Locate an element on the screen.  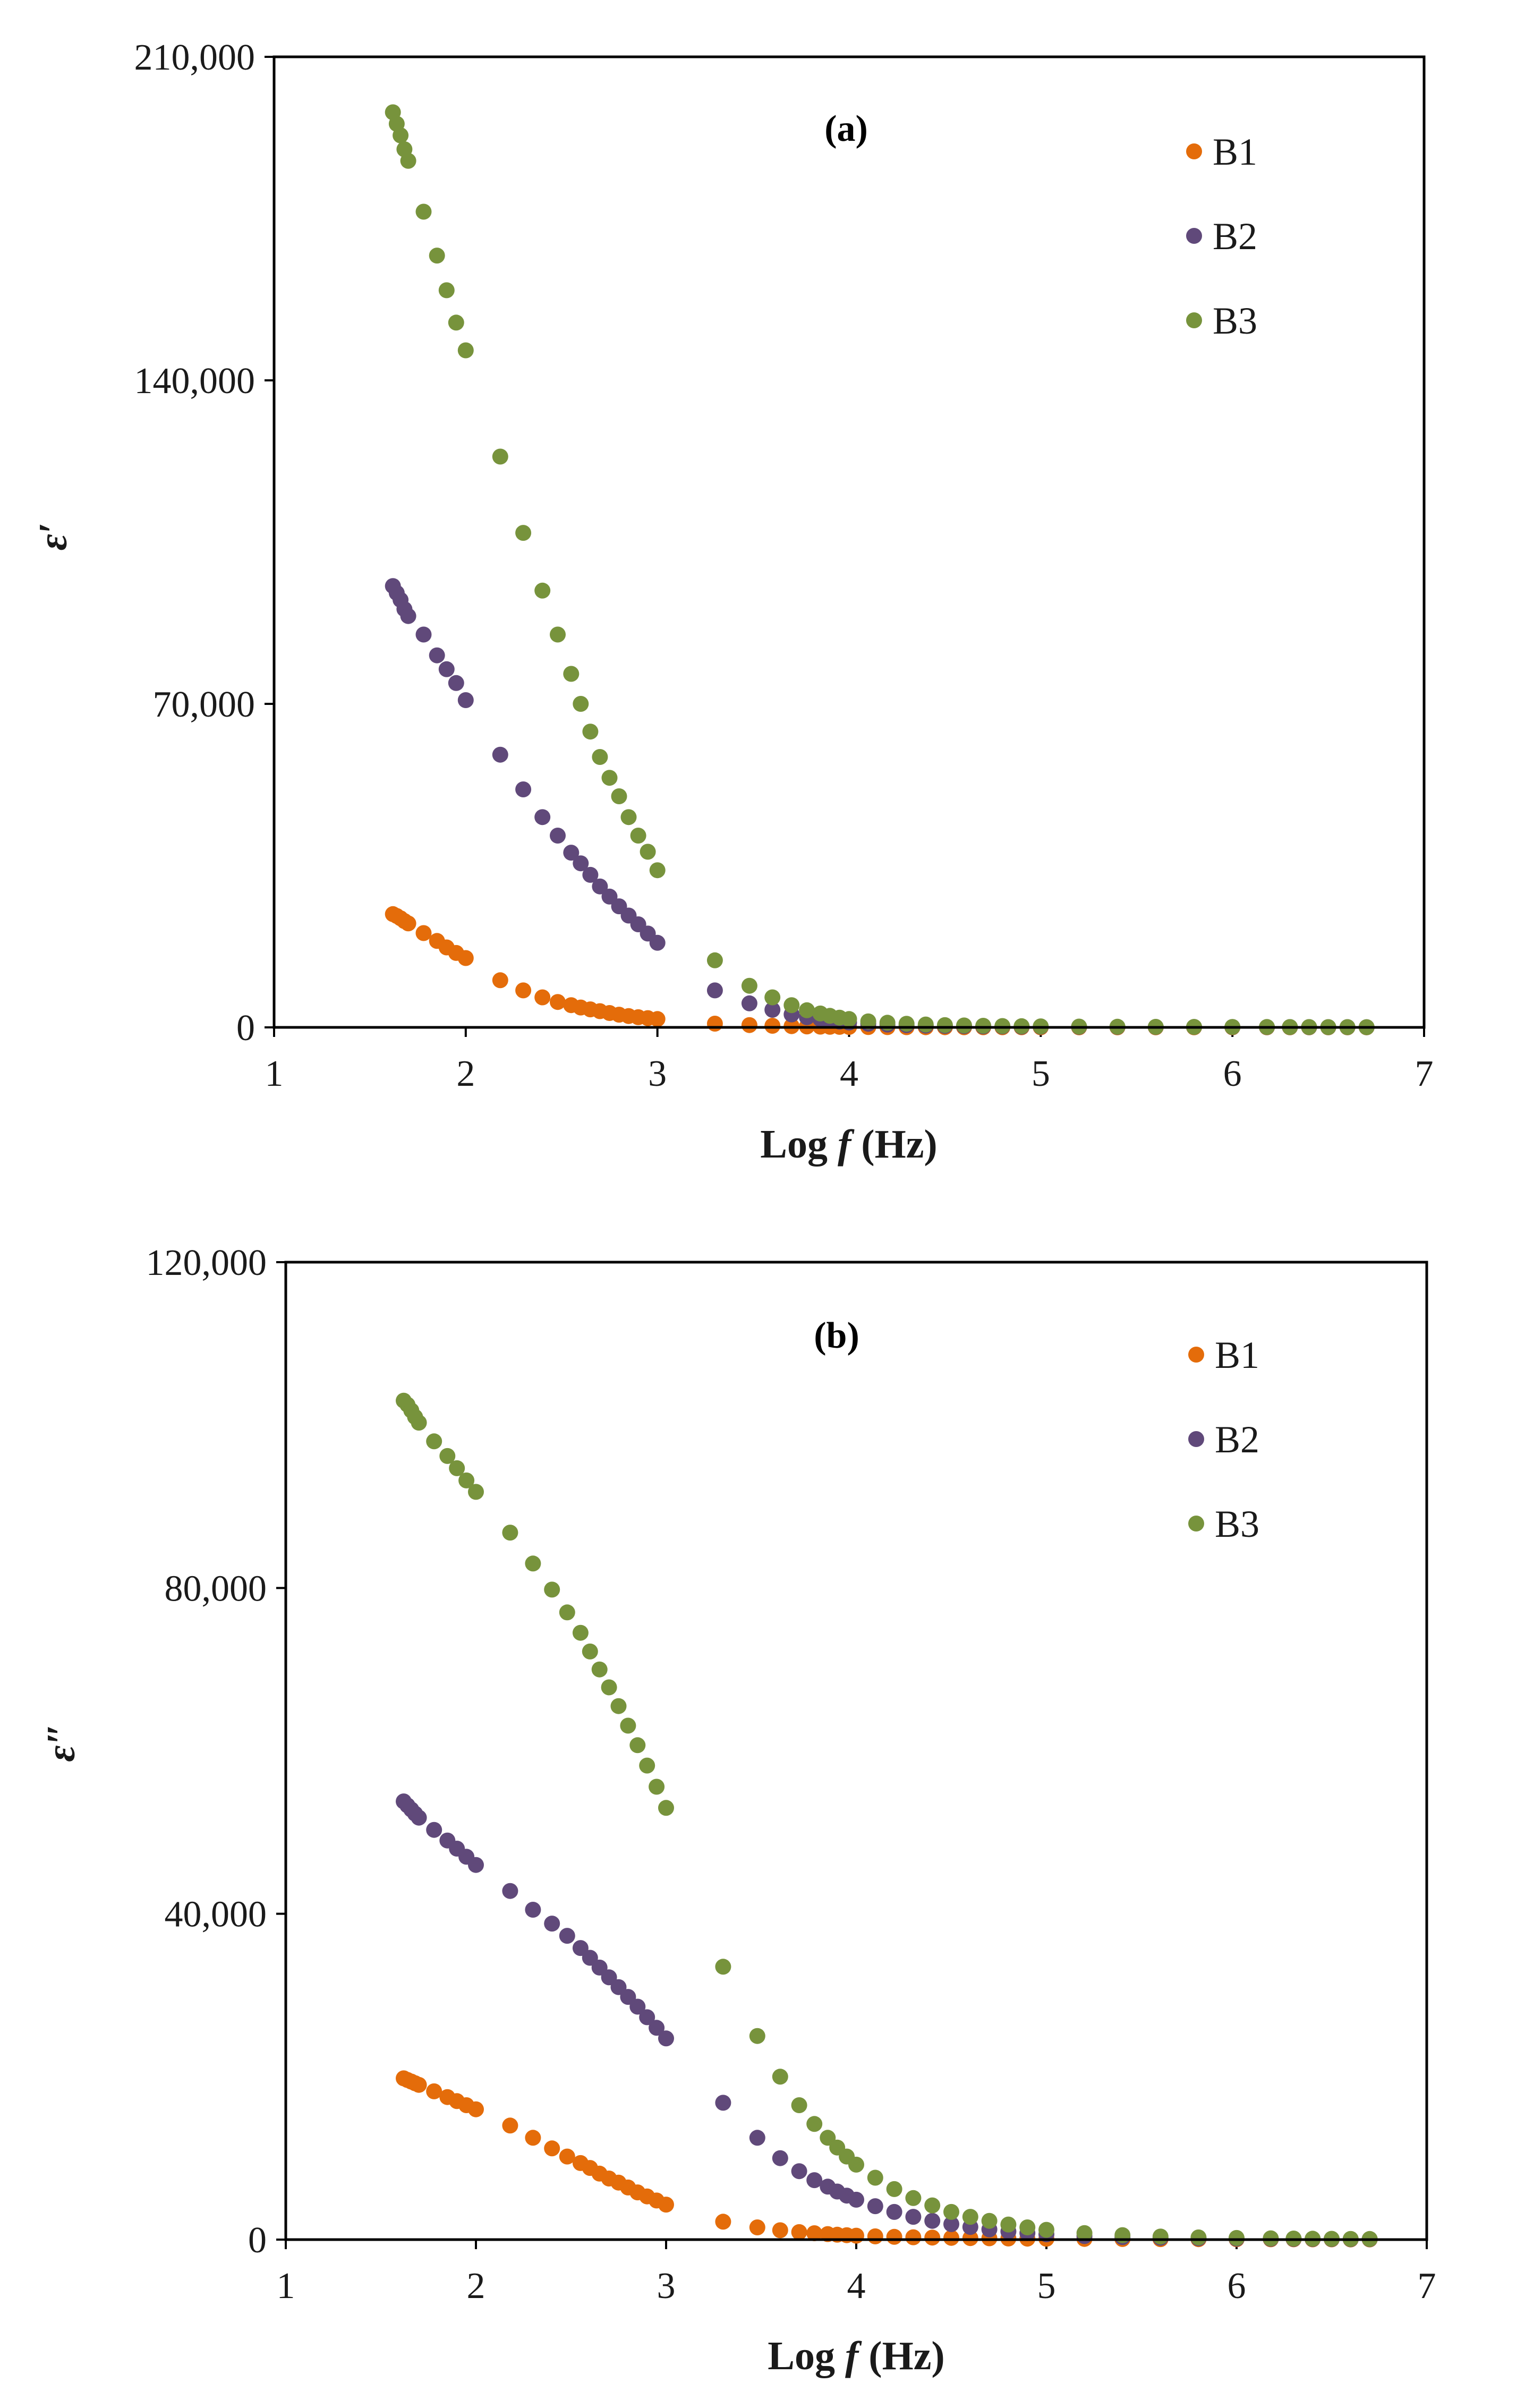
chart-b-legend-marker-b2 is located at coordinates (1196, 1439).